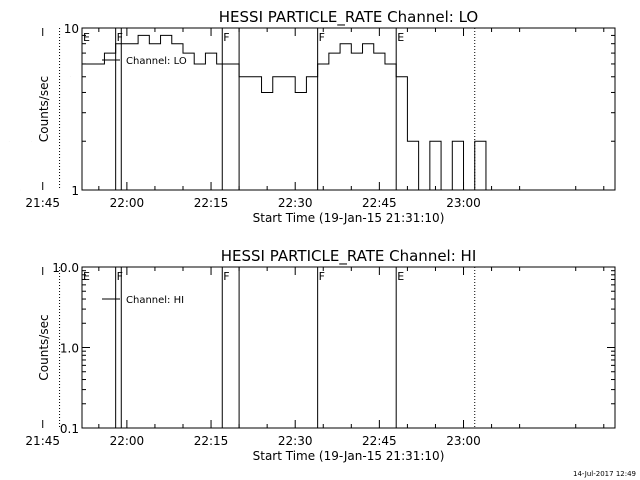 The width and height of the screenshot is (640, 480). Describe the element at coordinates (71, 29) in the screenshot. I see `y-tick-label: 10` at that location.